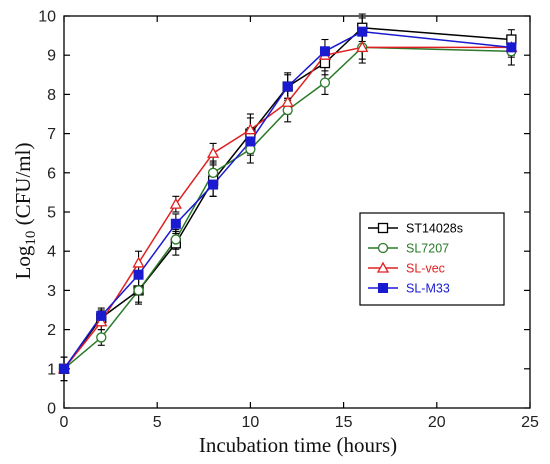 The height and width of the screenshot is (464, 550). Describe the element at coordinates (51, 252) in the screenshot. I see `y-tick-label: 4` at that location.